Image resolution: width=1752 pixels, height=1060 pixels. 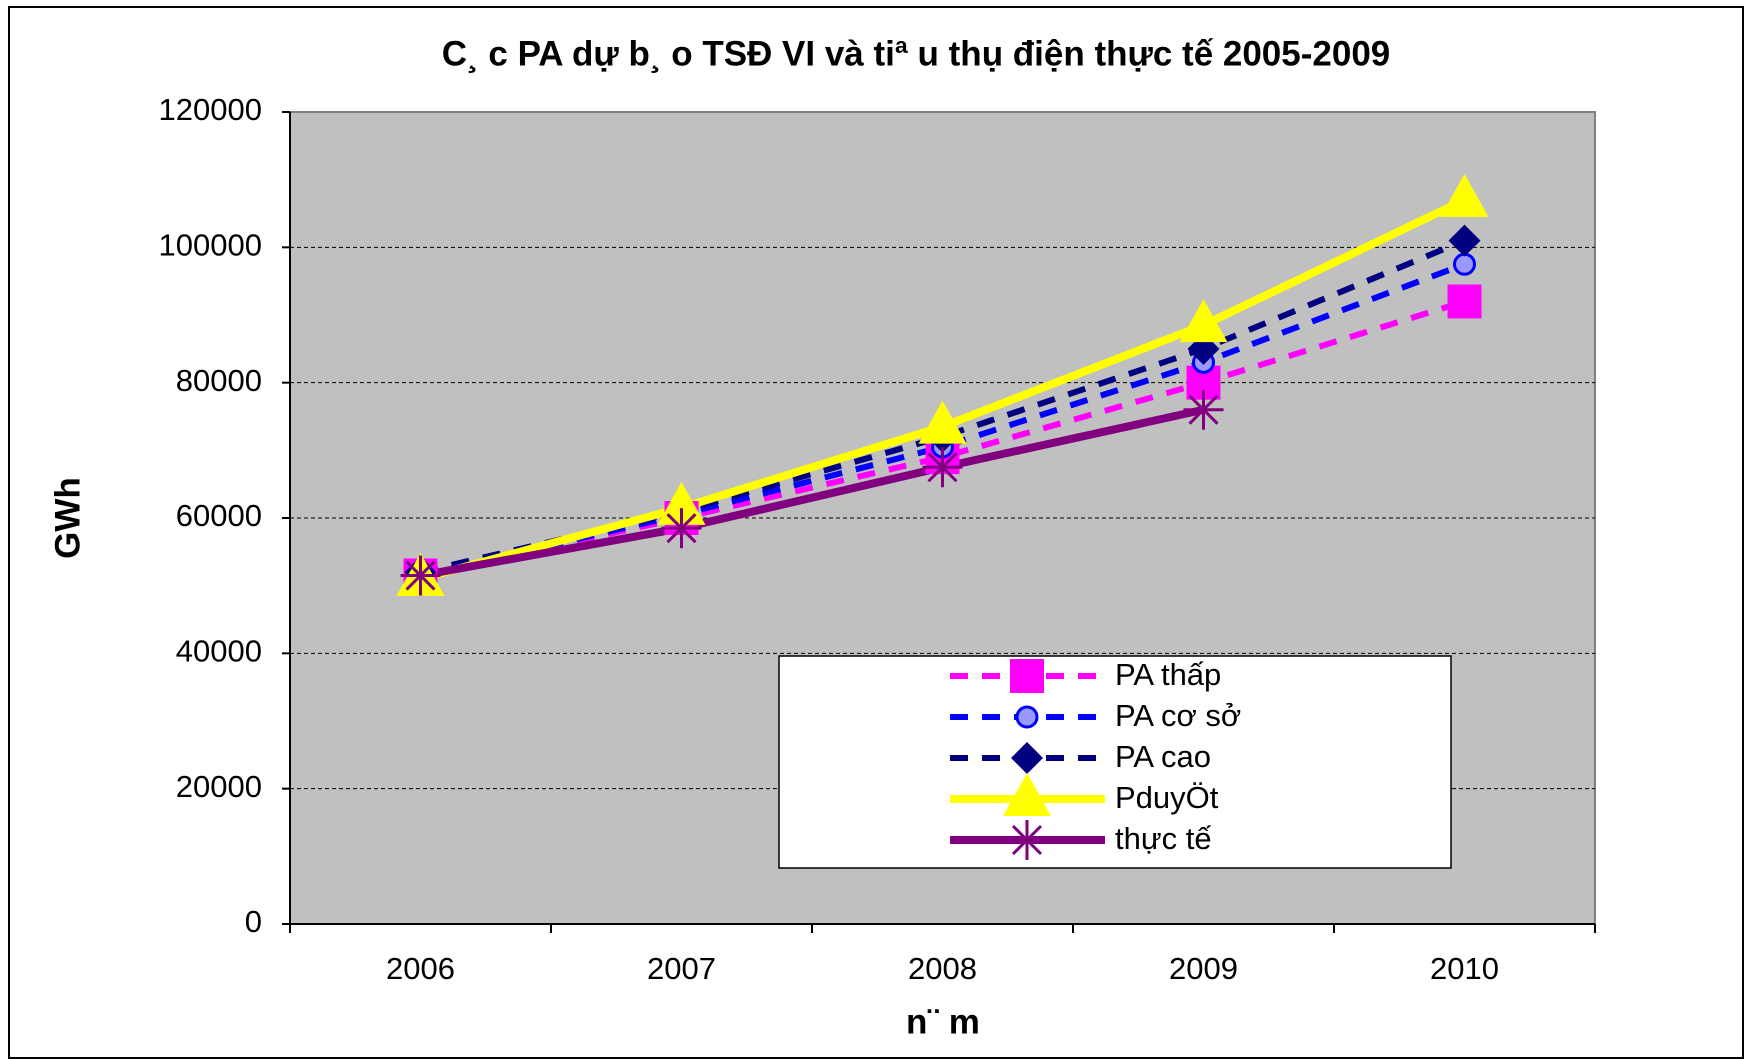 I want to click on y-tick-label: 40000, so click(x=219, y=651).